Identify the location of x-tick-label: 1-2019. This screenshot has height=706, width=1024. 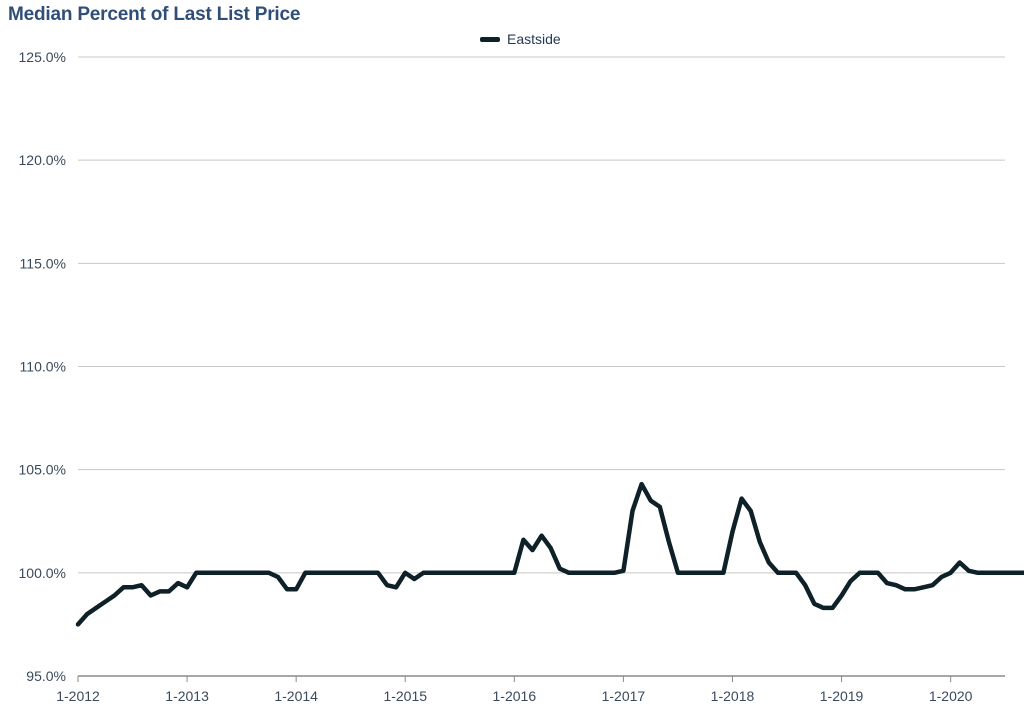
(842, 696).